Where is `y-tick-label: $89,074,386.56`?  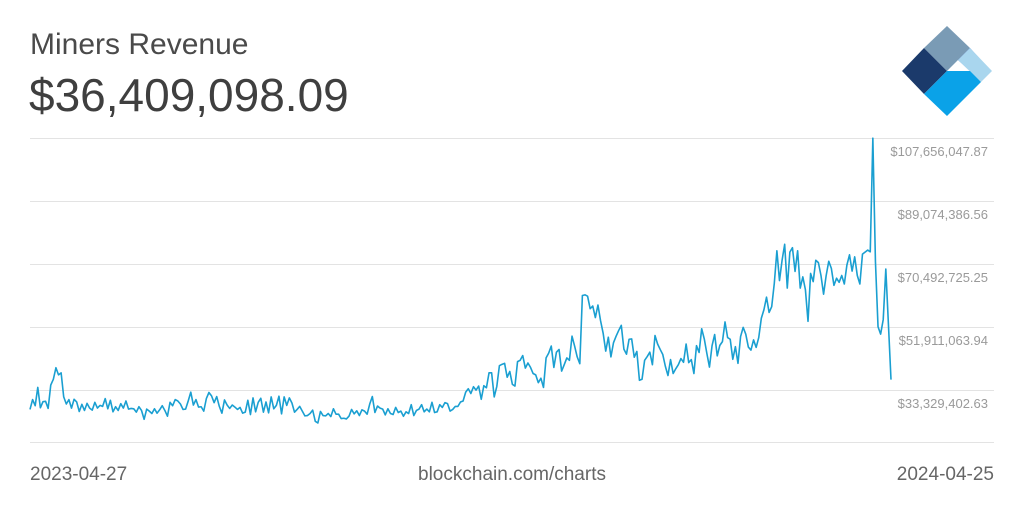
y-tick-label: $89,074,386.56 is located at coordinates (943, 214).